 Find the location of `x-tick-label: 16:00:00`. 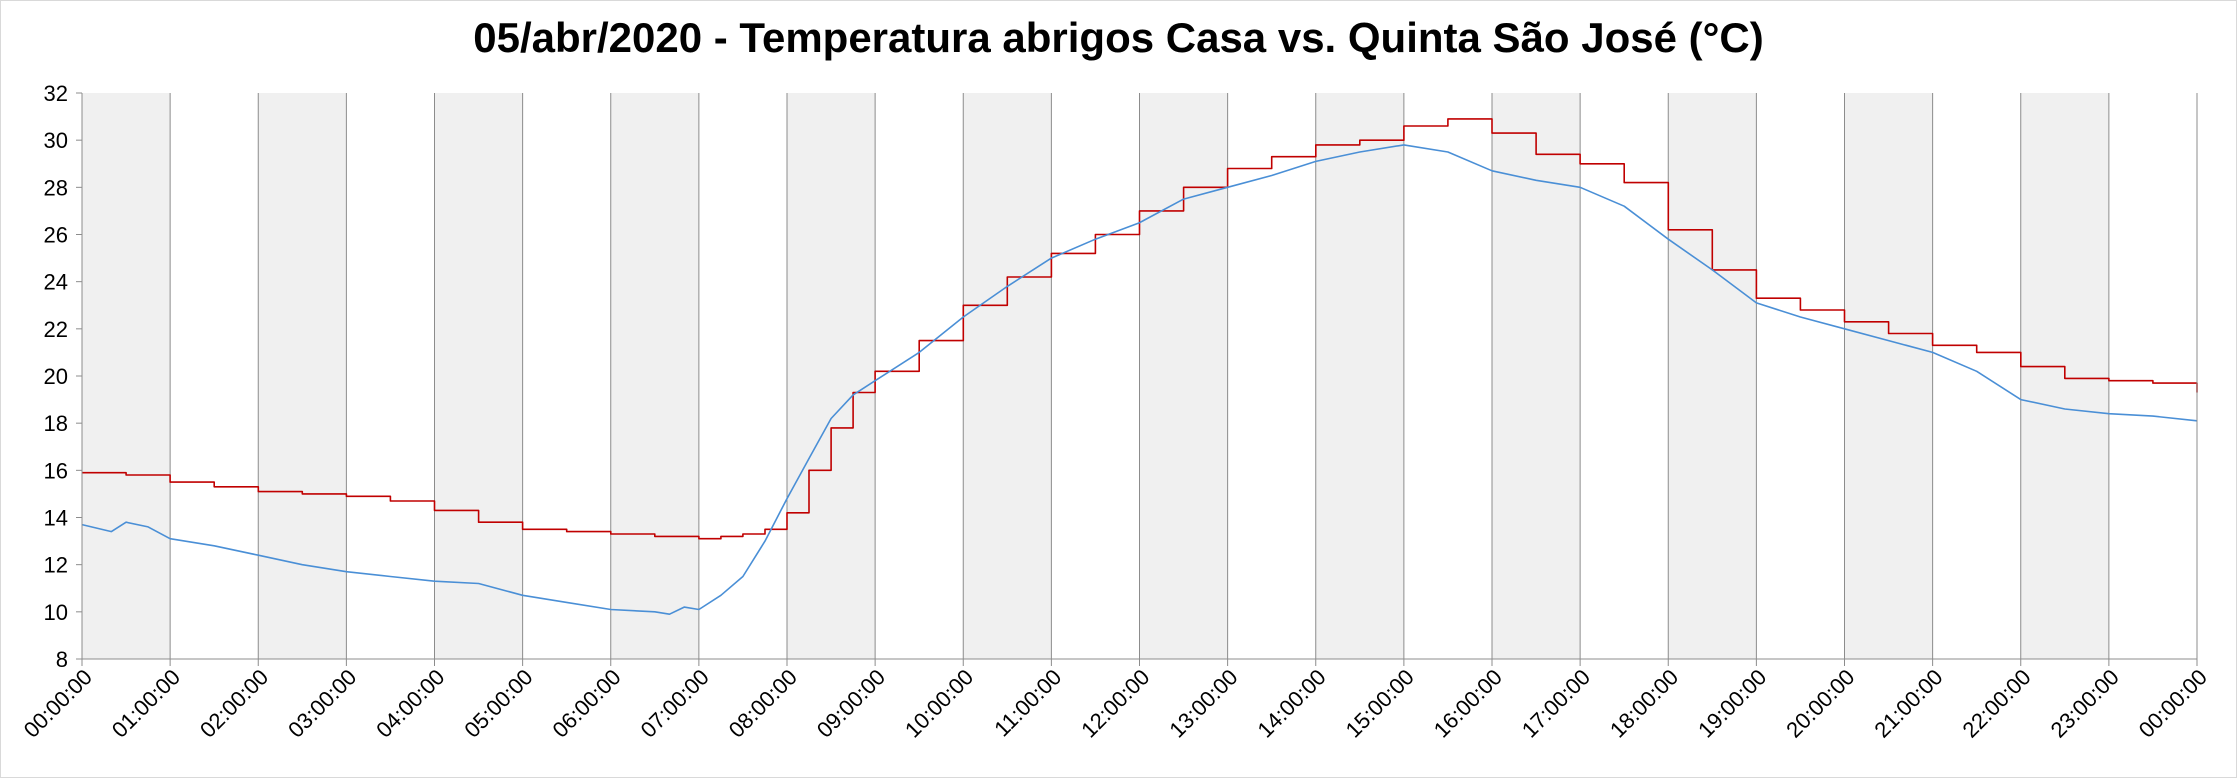

x-tick-label: 16:00:00 is located at coordinates (1468, 703).